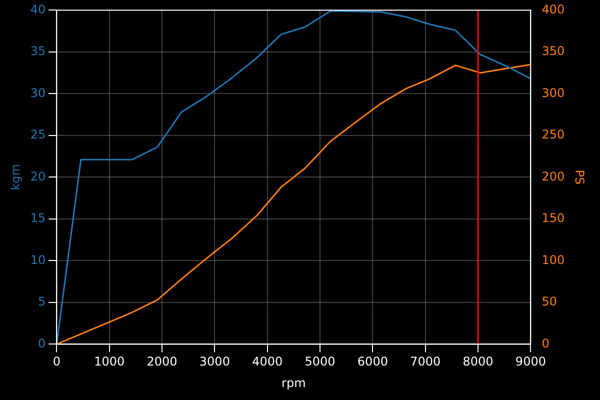 Image resolution: width=600 pixels, height=400 pixels. What do you see at coordinates (553, 51) in the screenshot?
I see `y2-tick-label: 350` at bounding box center [553, 51].